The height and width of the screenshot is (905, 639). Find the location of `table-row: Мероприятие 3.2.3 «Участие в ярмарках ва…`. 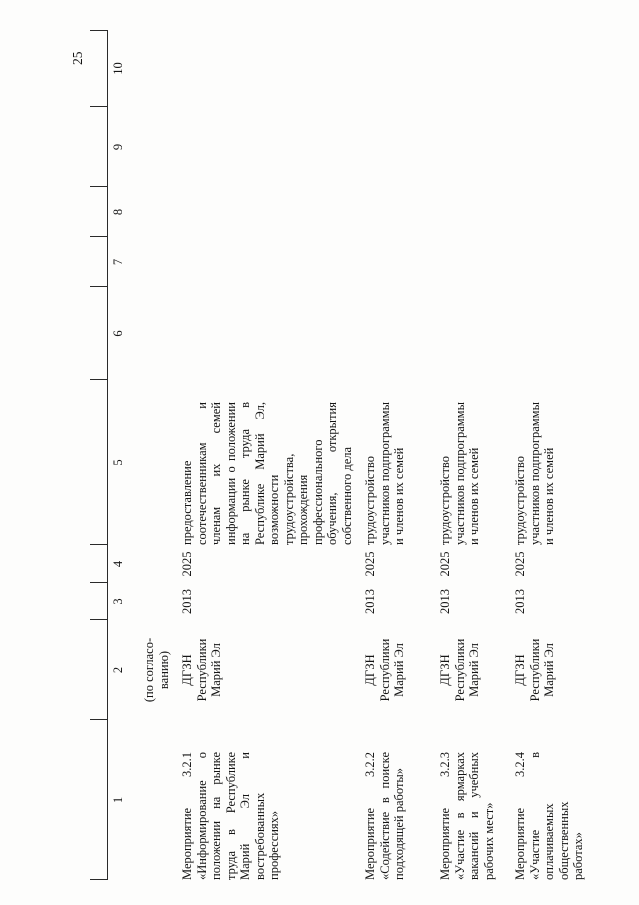

table-row: Мероприятие 3.2.3 «Участие в ярмарках ва… is located at coordinates (467, 455).